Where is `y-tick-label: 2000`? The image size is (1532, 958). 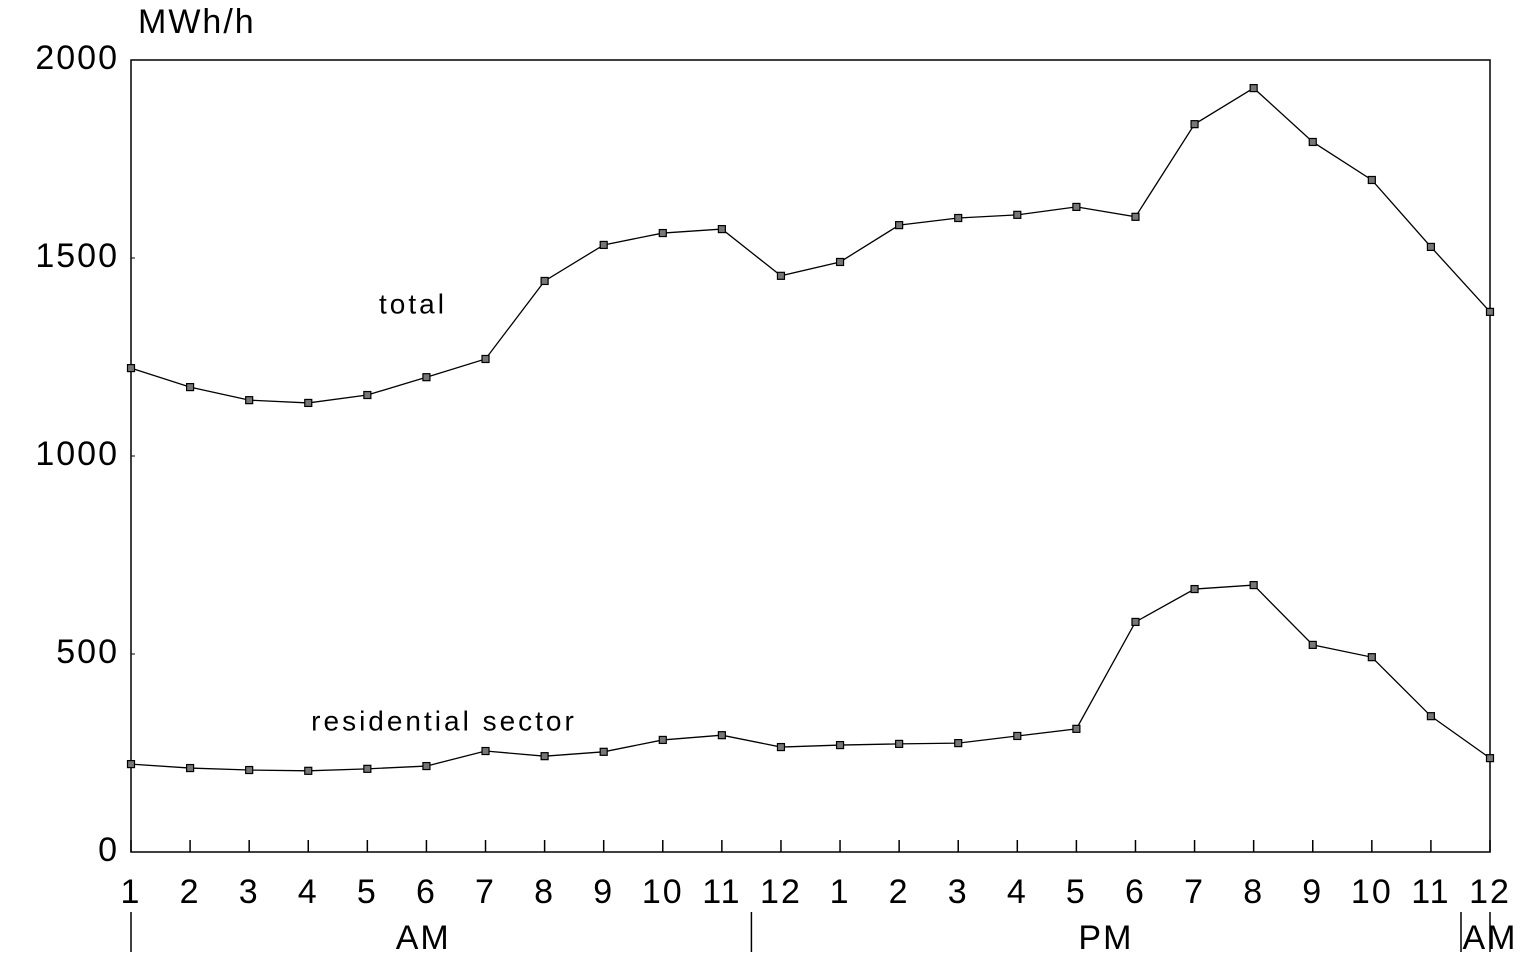
y-tick-label: 2000 is located at coordinates (77, 58).